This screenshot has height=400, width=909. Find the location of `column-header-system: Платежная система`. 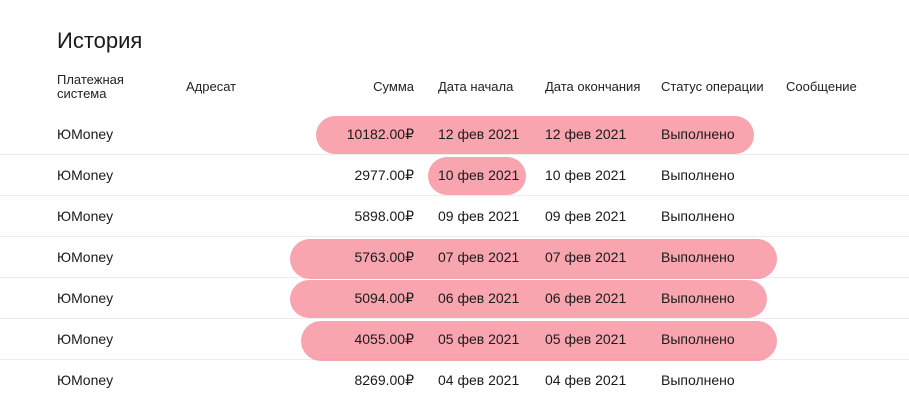

column-header-system: Платежная система is located at coordinates (90, 87).